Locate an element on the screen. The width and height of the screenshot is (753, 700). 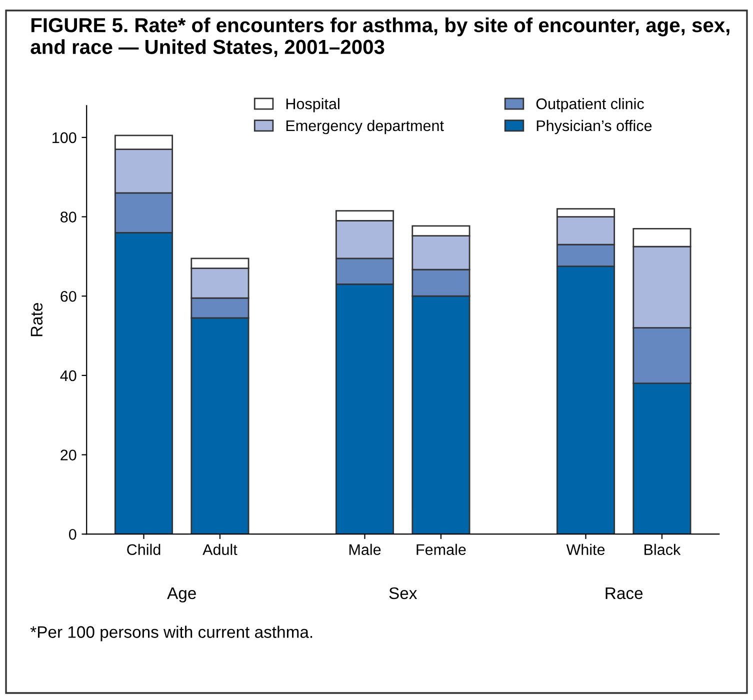
x-tick-label: Adult is located at coordinates (220, 550).